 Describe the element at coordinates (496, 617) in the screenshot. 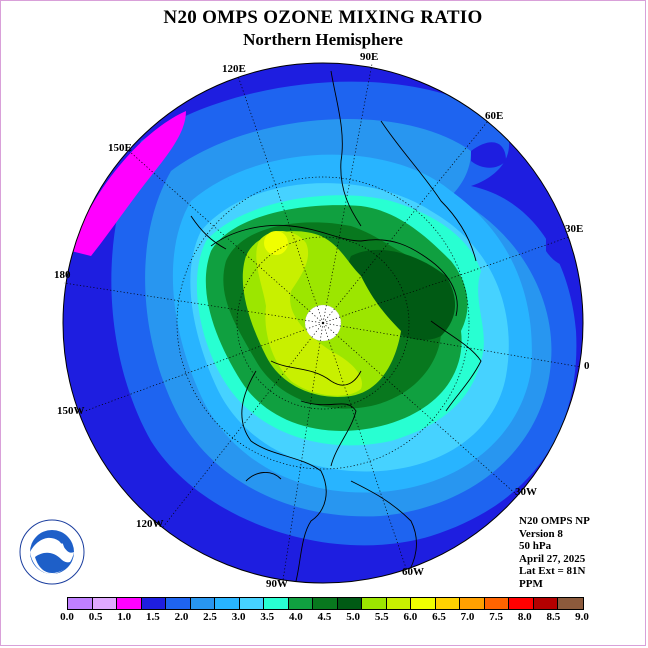

I see `legend-tick-label: 7.5` at that location.